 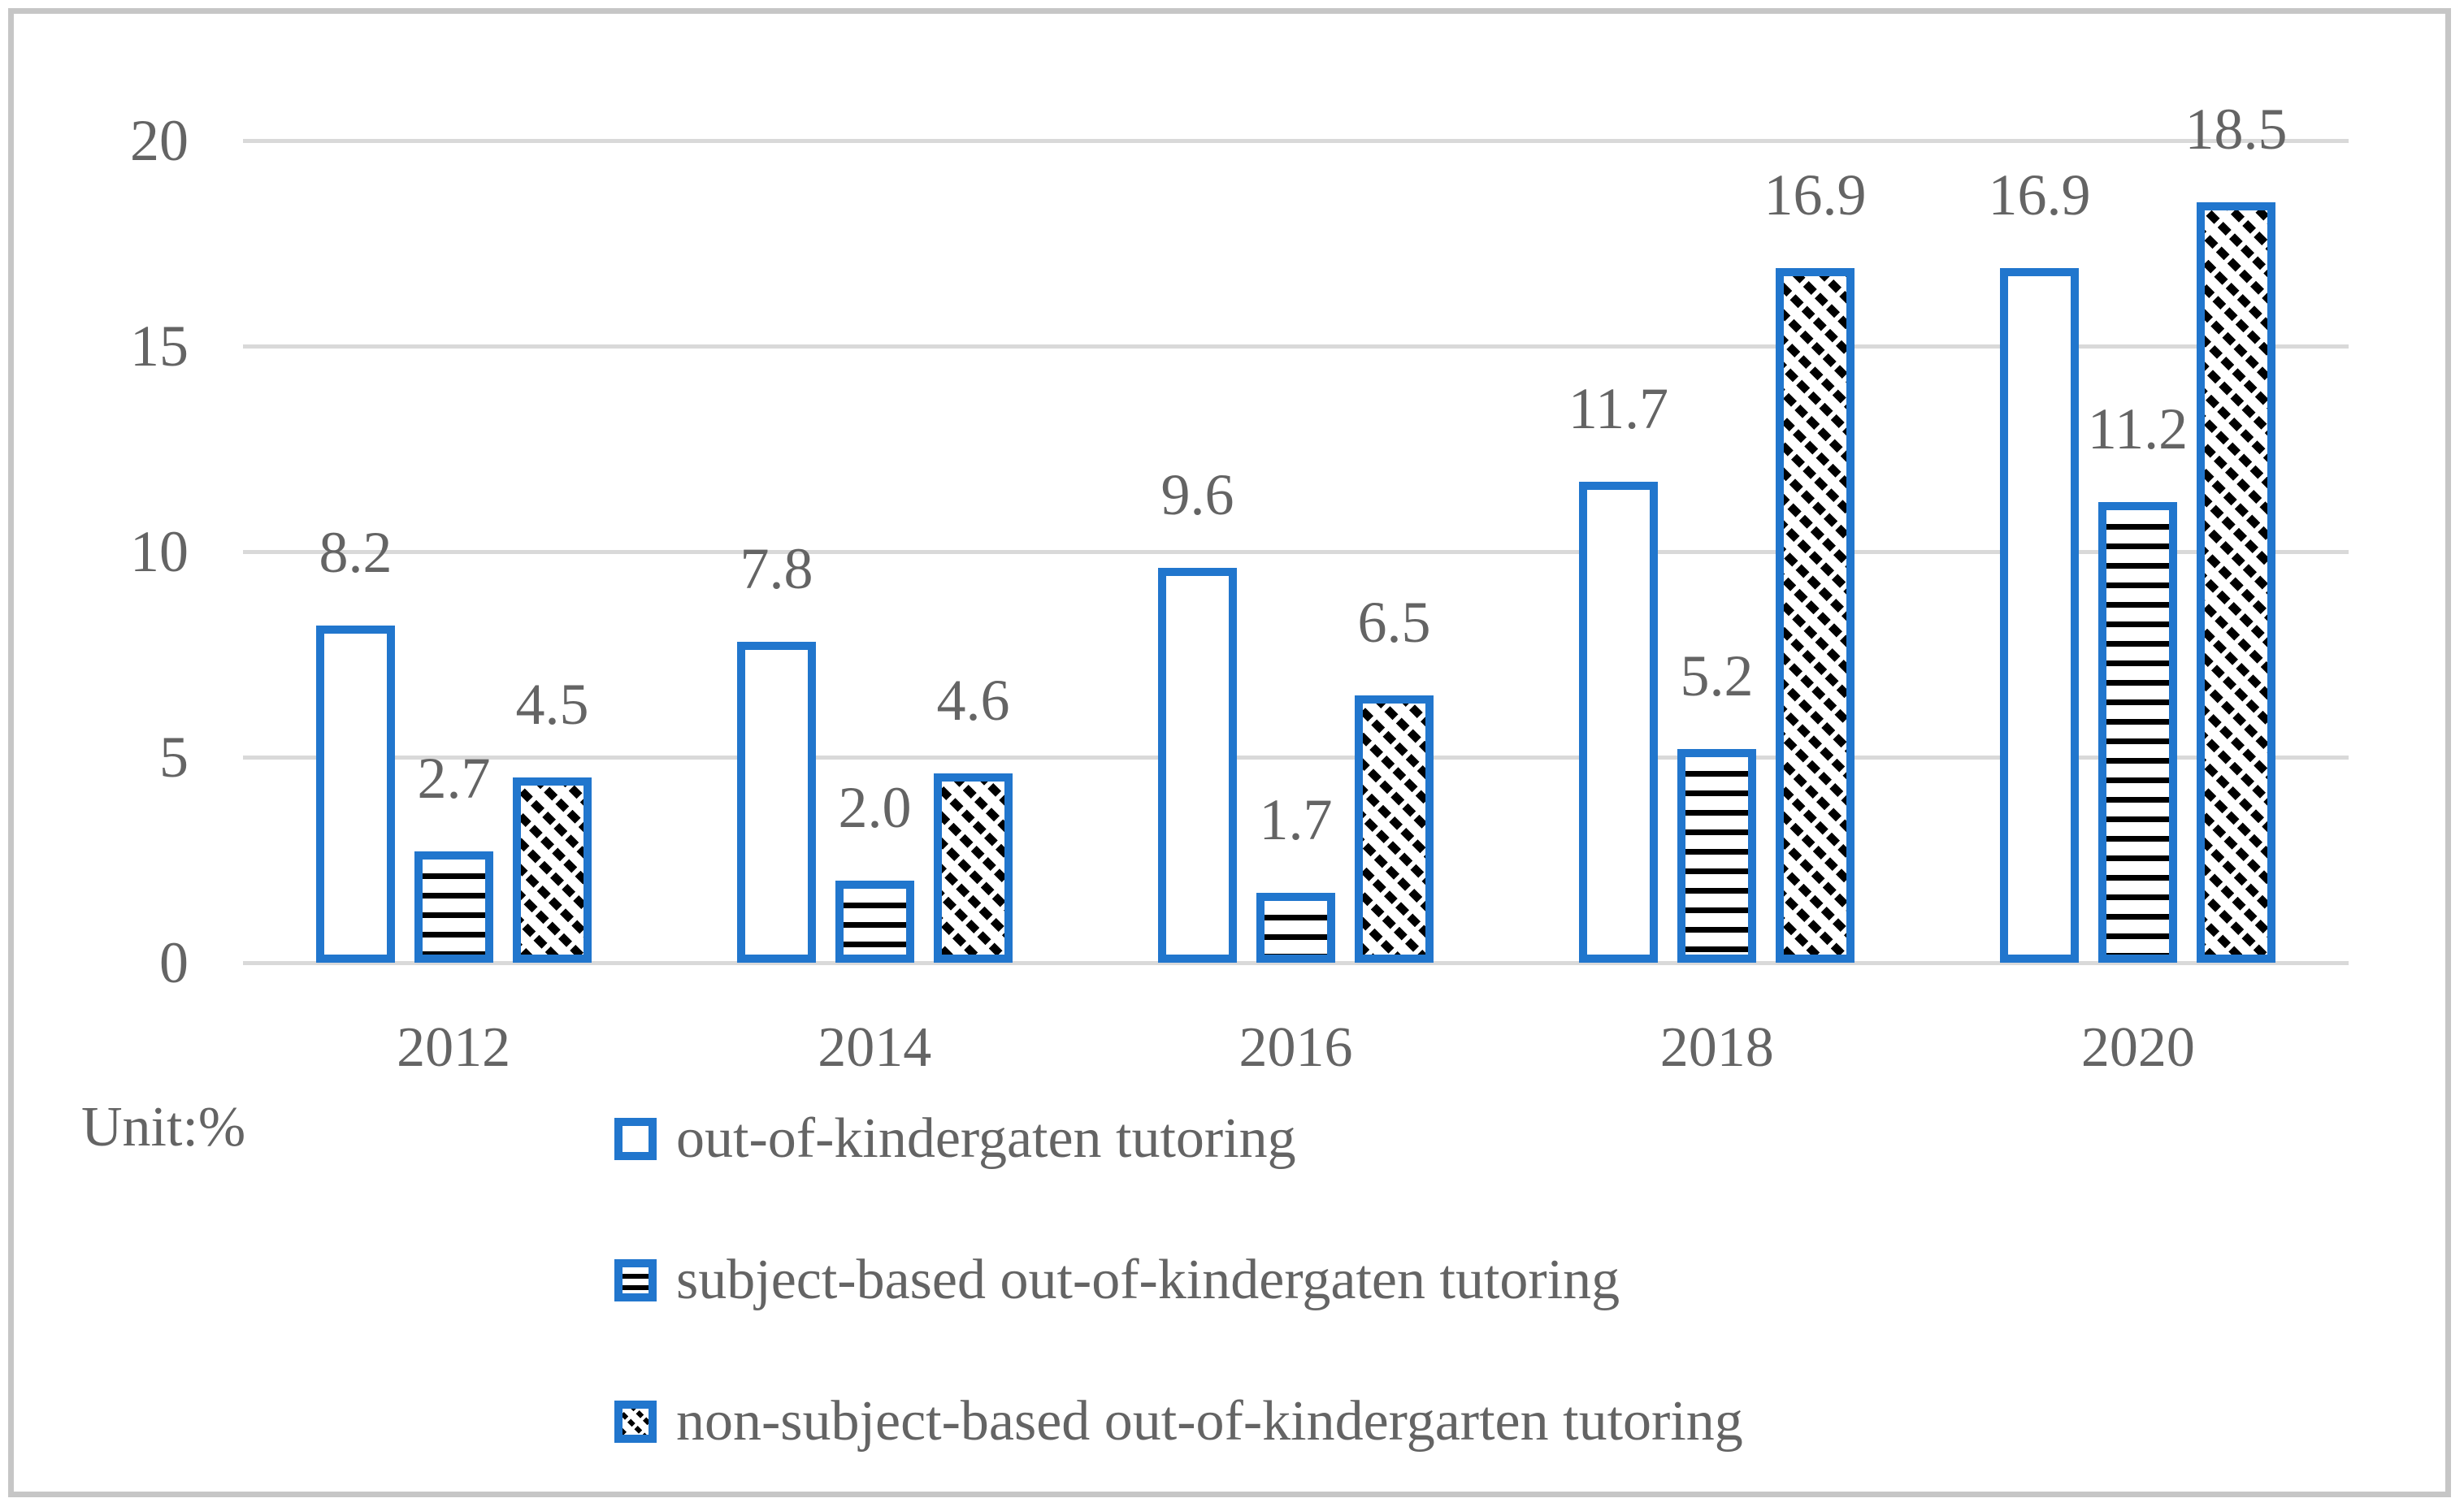 I want to click on bar-value-label: 5.2, so click(x=1717, y=675).